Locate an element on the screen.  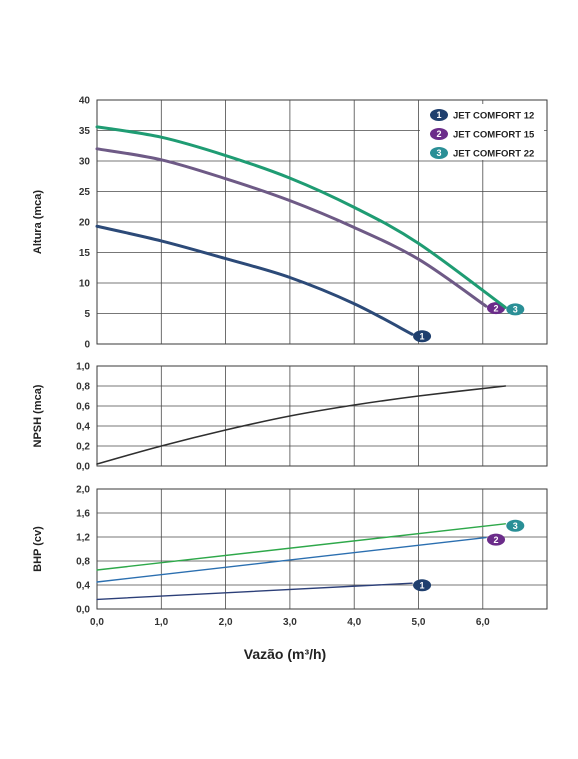
legend-item-3-label: JET COMFORT 22 is located at coordinates (493, 154).